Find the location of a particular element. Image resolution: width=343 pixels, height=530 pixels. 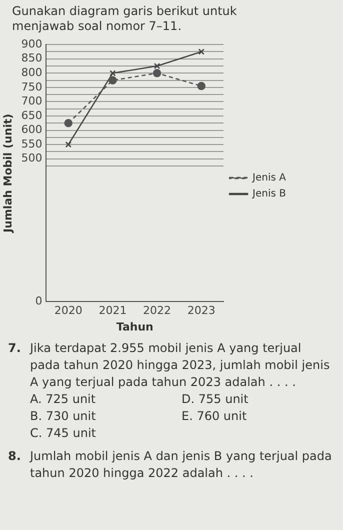

text: 7. Jika terdapat 2.955 mobil jenis A yang terjual pada tahun 2020 hingga 2023, jumlah mobil jenis A yang terjual pada tahun 2023 adalah . . . . is located at coordinates (169, 365).